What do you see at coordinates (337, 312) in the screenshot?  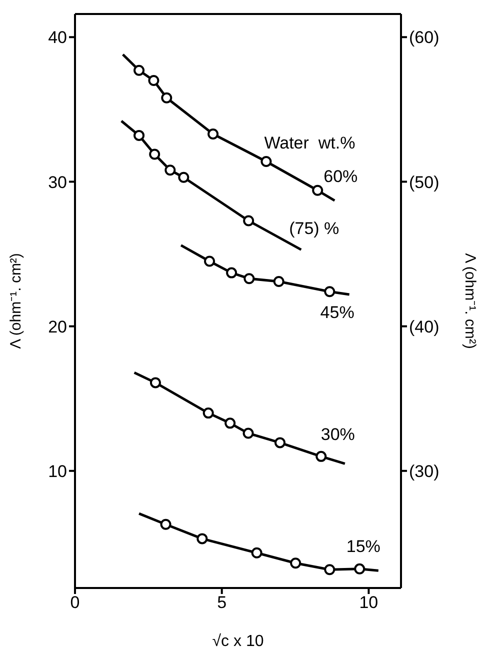 I see `series-label: 45%` at bounding box center [337, 312].